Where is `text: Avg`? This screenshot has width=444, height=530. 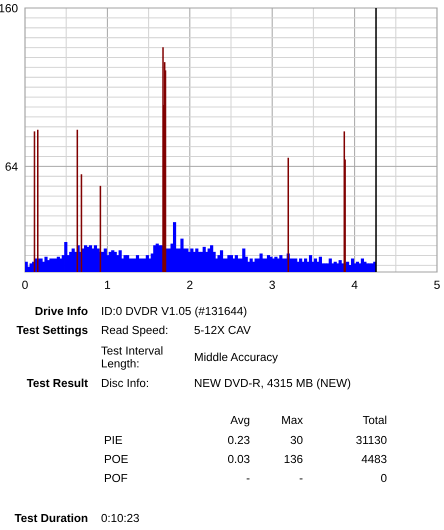 text: Avg is located at coordinates (240, 421).